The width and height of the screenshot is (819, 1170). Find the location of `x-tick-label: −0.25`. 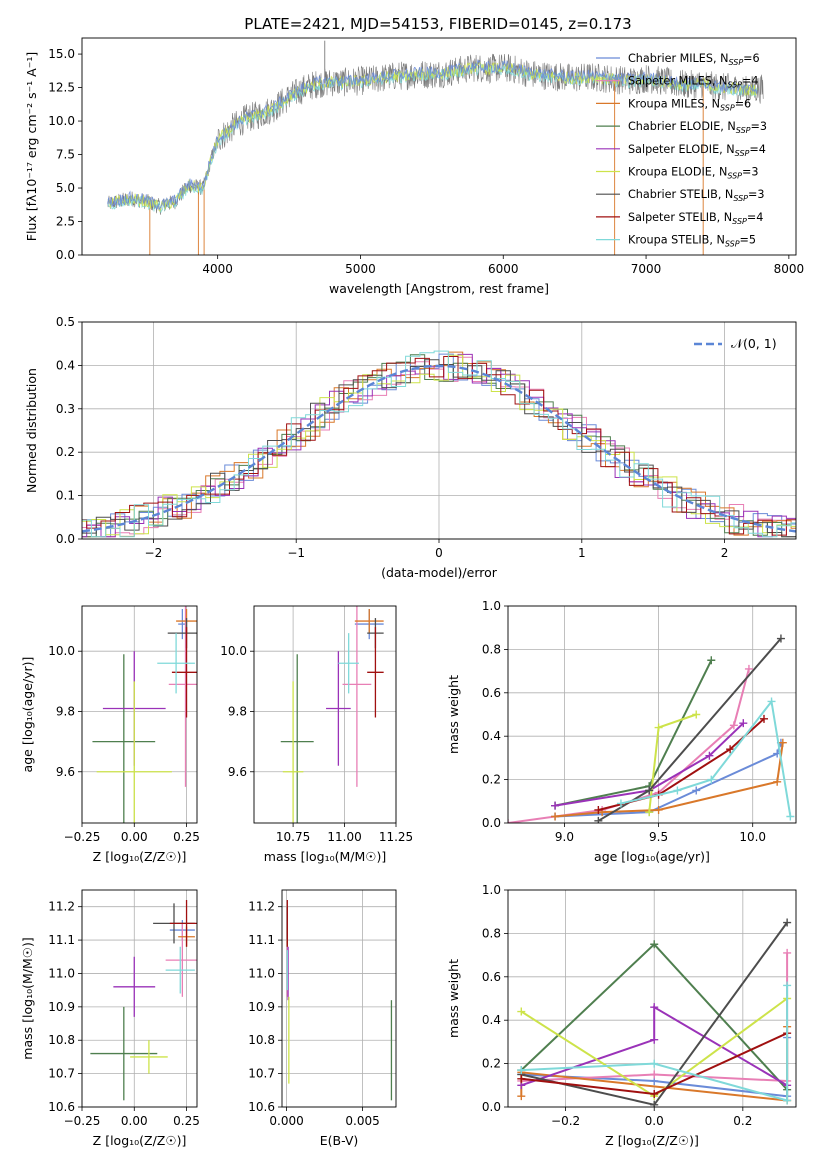

x-tick-label: −0.25 is located at coordinates (82, 1121).